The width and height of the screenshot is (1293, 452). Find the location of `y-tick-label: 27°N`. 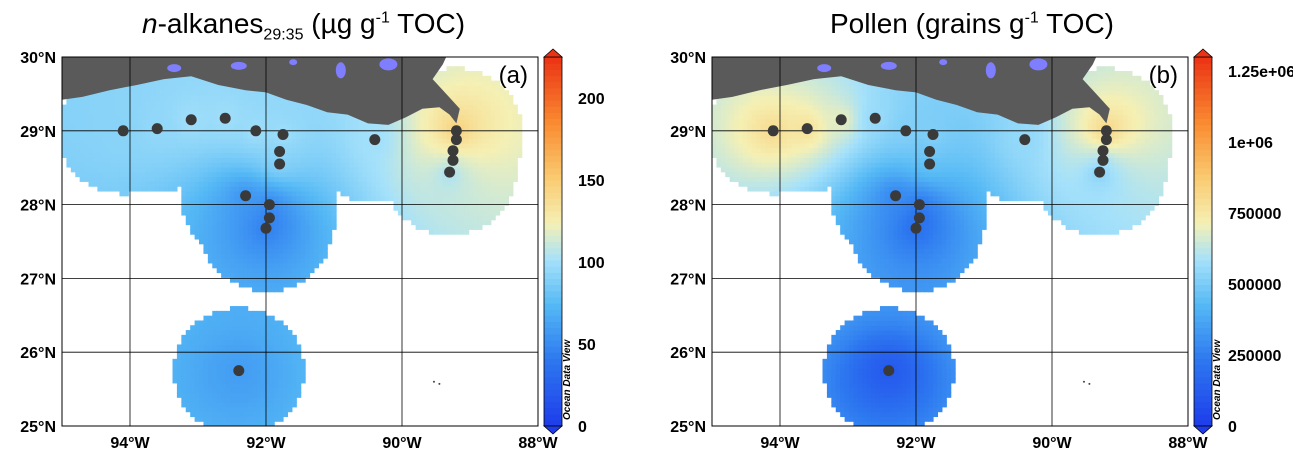

y-tick-label: 27°N is located at coordinates (38, 279).